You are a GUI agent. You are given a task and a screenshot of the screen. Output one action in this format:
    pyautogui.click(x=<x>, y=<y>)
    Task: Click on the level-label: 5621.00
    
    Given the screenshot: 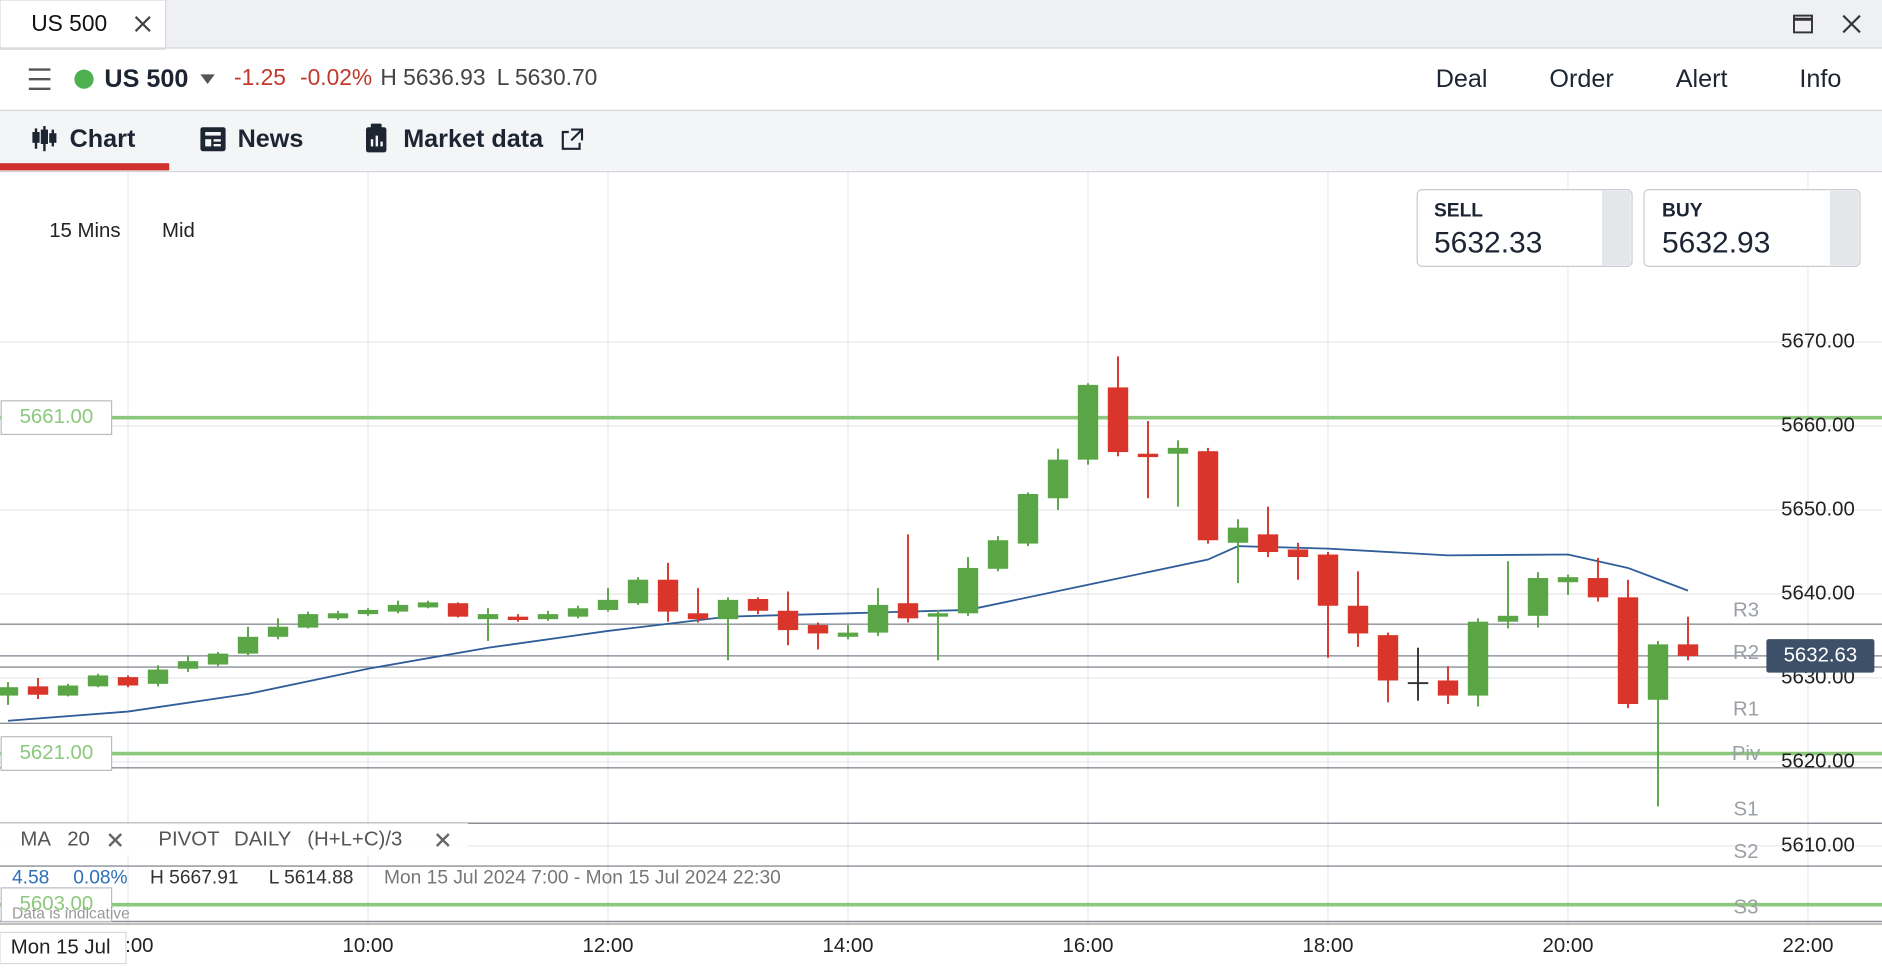 What is the action you would take?
    pyautogui.click(x=57, y=753)
    